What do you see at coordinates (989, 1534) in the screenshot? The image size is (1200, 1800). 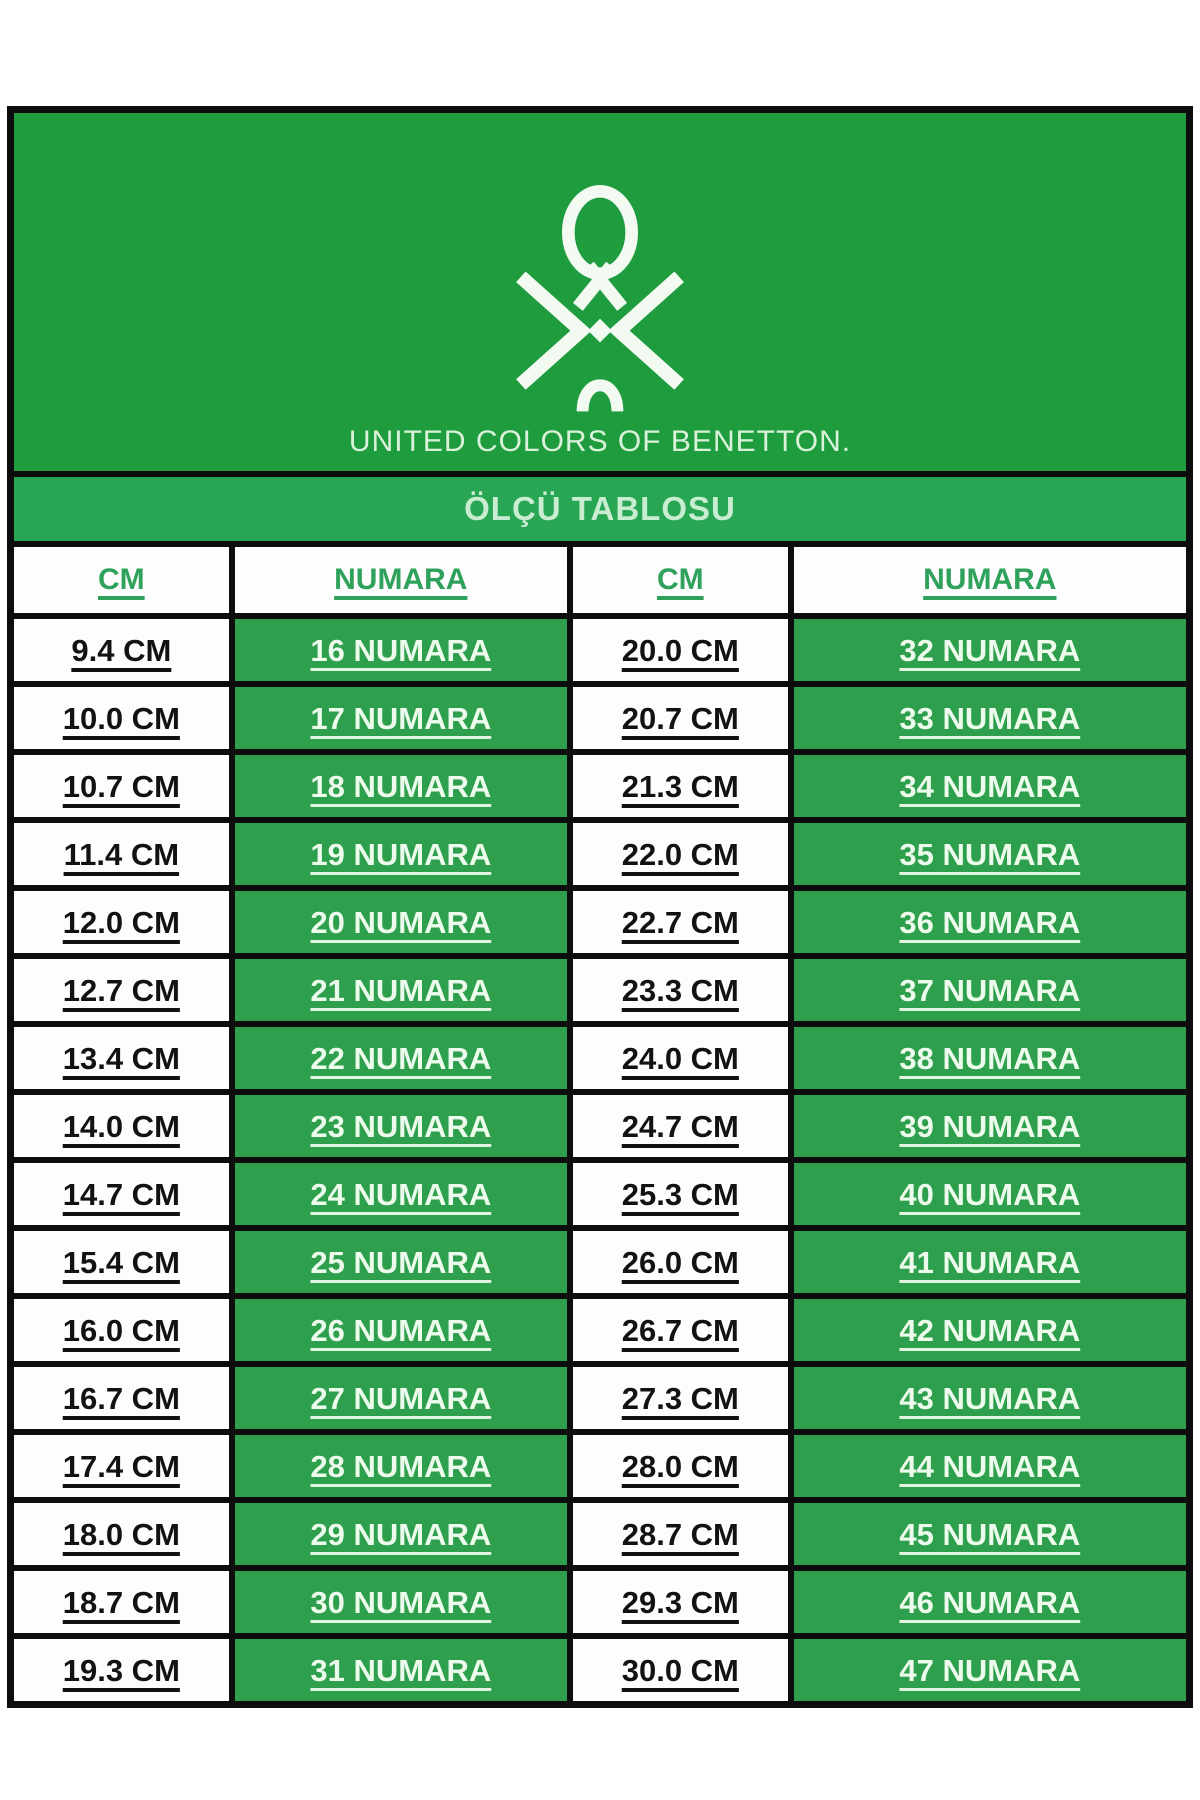 I see `size-numara-cell: 45 NUMARA` at bounding box center [989, 1534].